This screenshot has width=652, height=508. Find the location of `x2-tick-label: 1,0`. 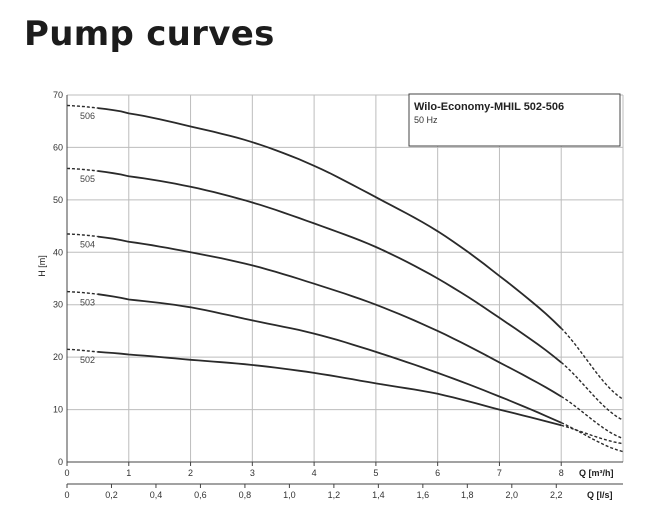

x2-tick-label: 1,0 is located at coordinates (289, 495).